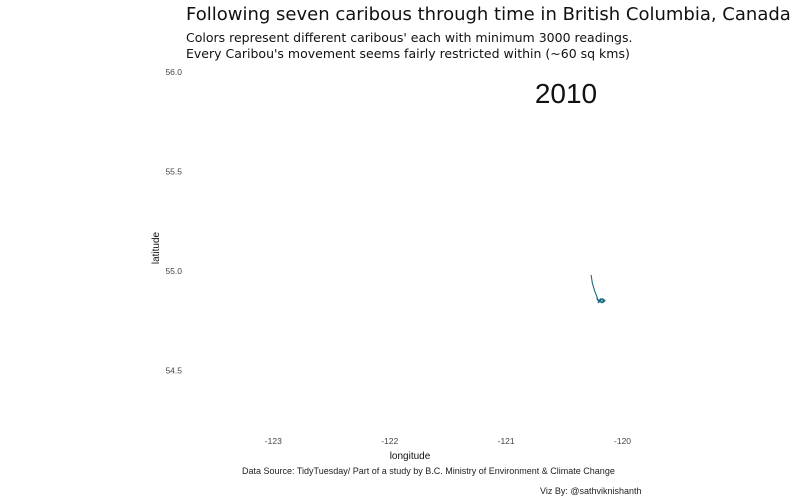 The image size is (800, 500). Describe the element at coordinates (410, 456) in the screenshot. I see `x-axis-label: longitude` at that location.